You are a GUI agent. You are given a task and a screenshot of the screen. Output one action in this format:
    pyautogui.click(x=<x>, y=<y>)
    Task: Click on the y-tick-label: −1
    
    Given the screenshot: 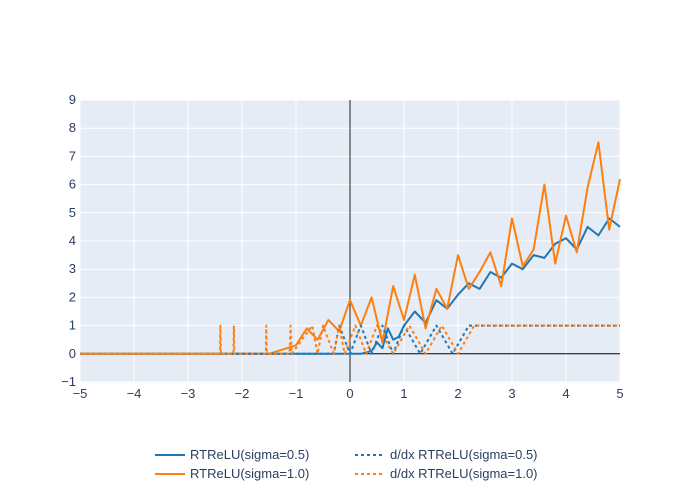 What is the action you would take?
    pyautogui.click(x=68, y=381)
    